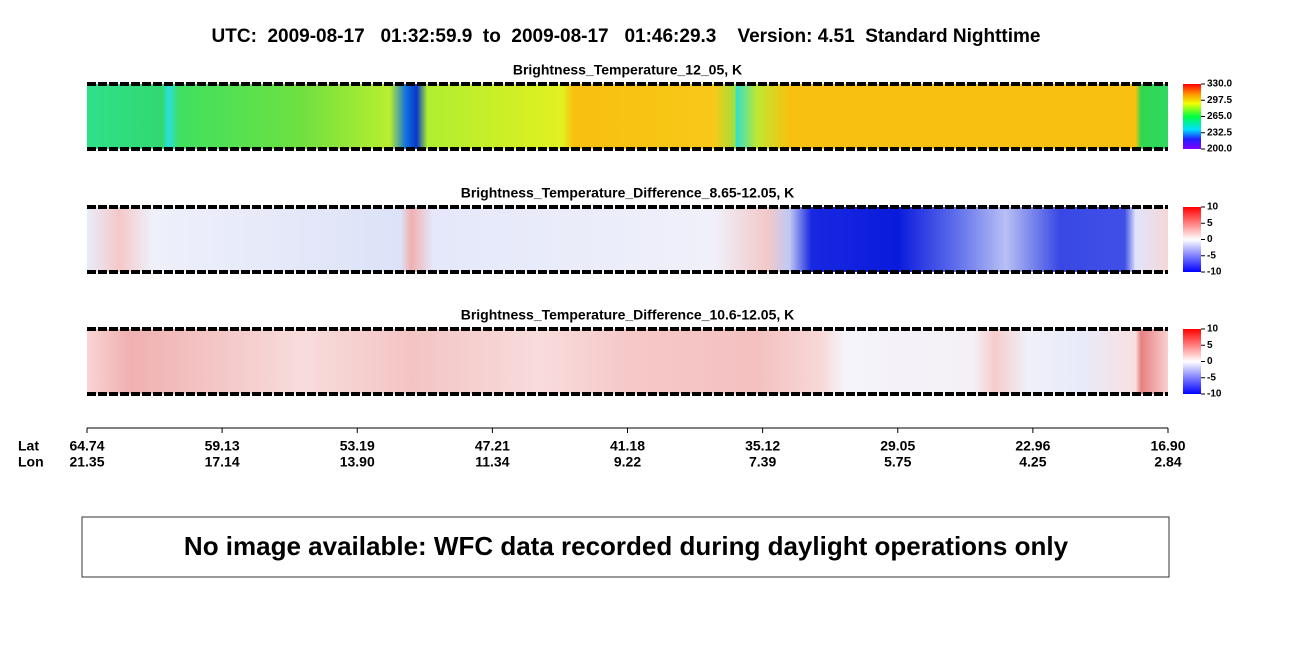 The image size is (1300, 672). I want to click on lon-label: 2.84, so click(1167, 462).